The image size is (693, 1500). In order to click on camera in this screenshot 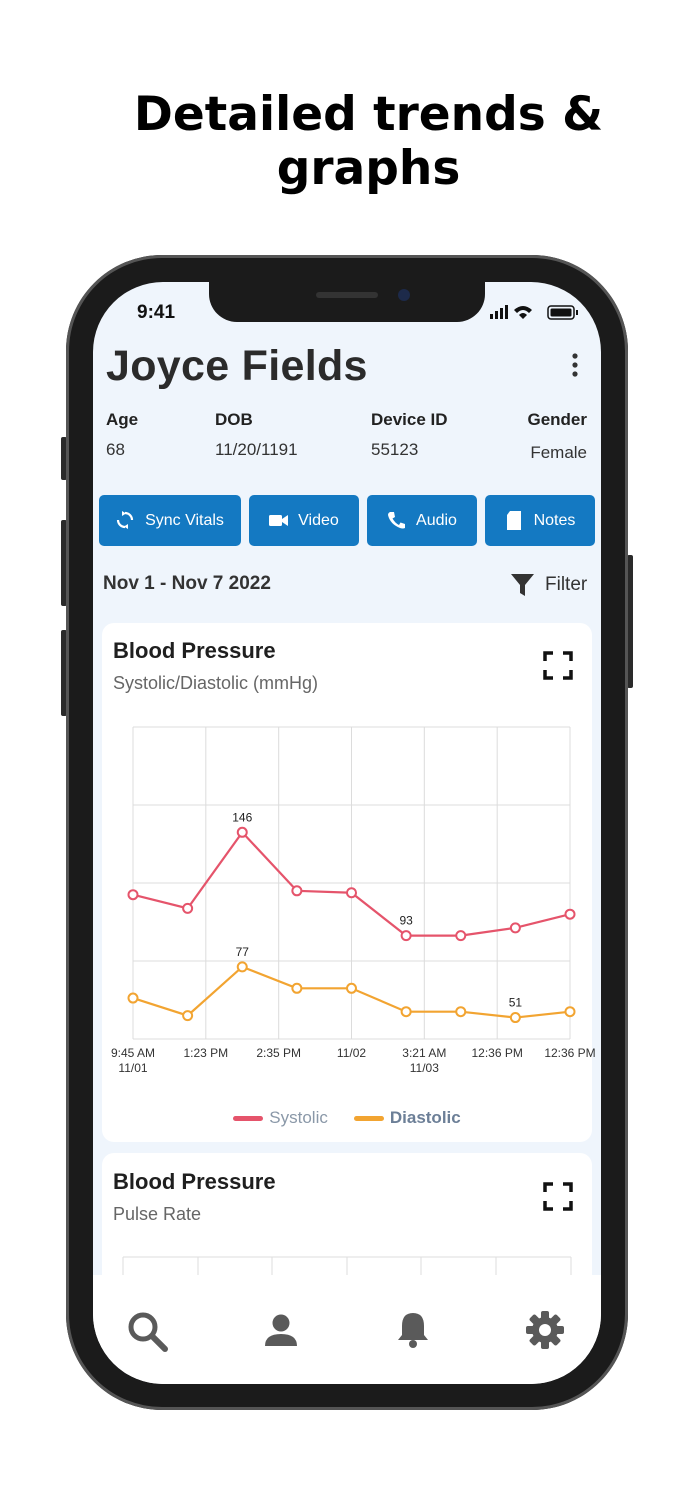, I will do `click(404, 295)`.